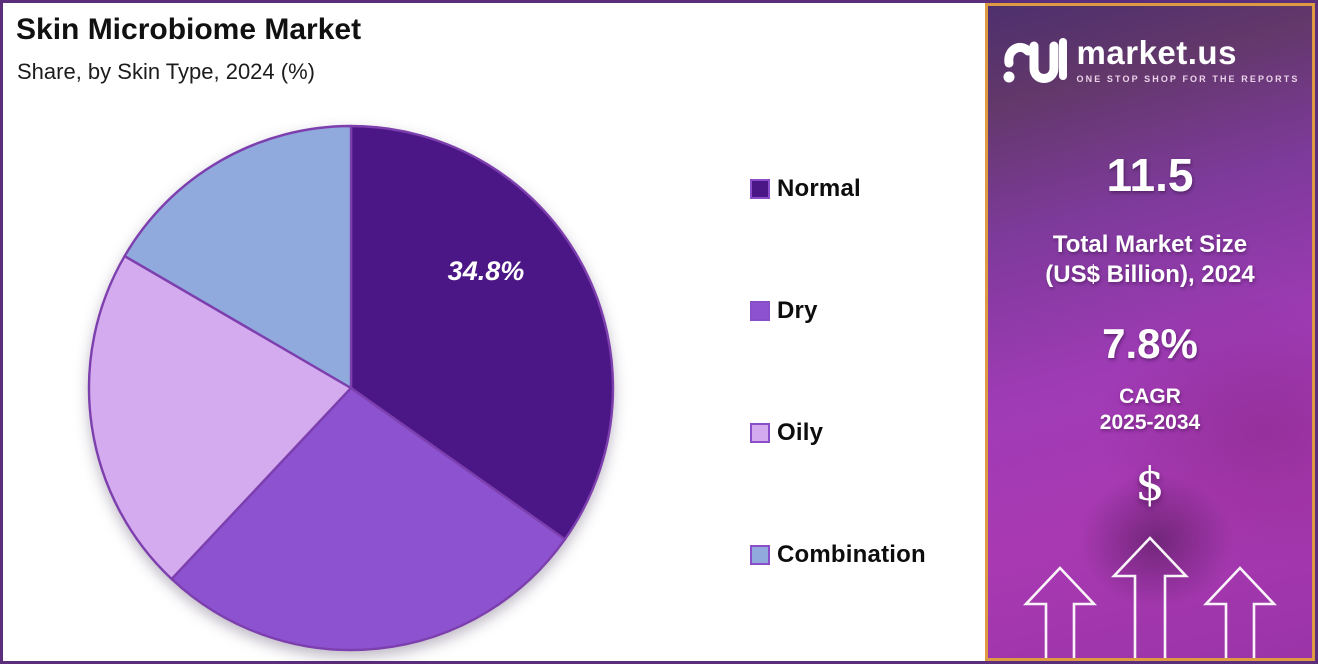 Image resolution: width=1318 pixels, height=664 pixels. I want to click on market-size-label-line2: (US$ Billion), 2024, so click(1150, 274).